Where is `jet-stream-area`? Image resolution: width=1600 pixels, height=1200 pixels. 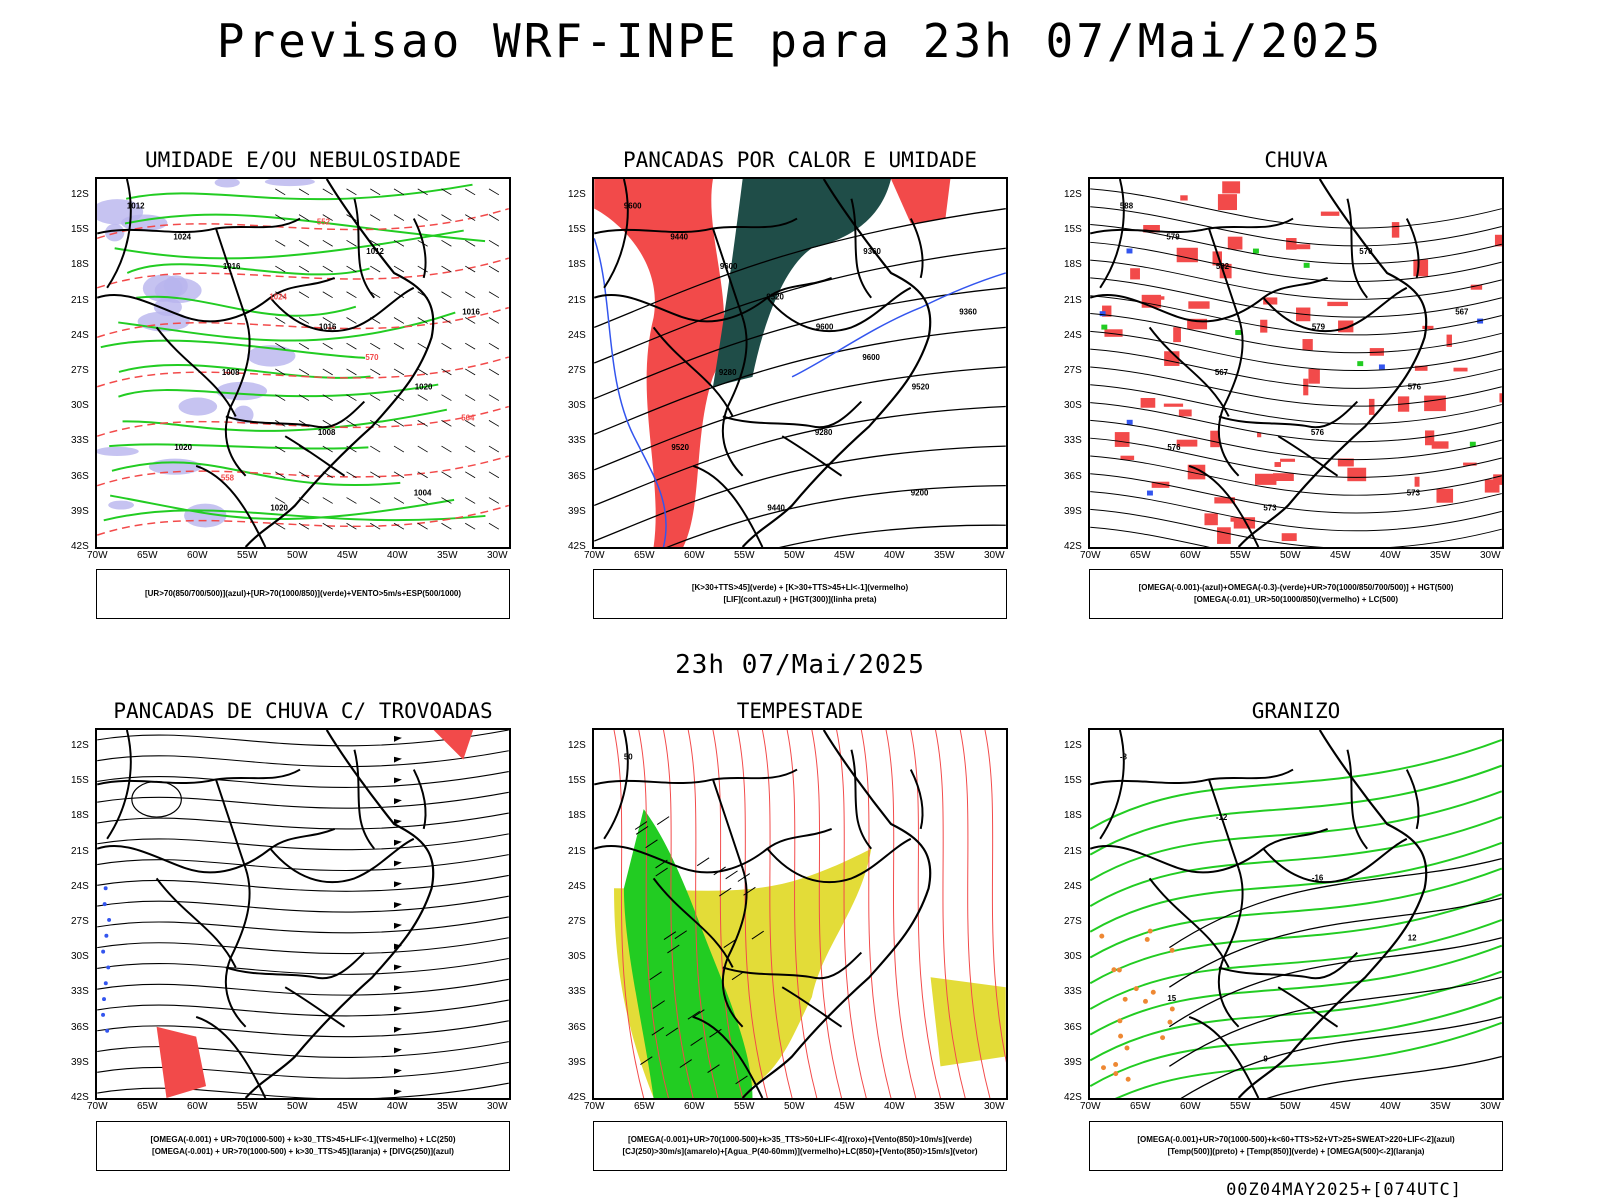 jet-stream-area is located at coordinates (968, 1022).